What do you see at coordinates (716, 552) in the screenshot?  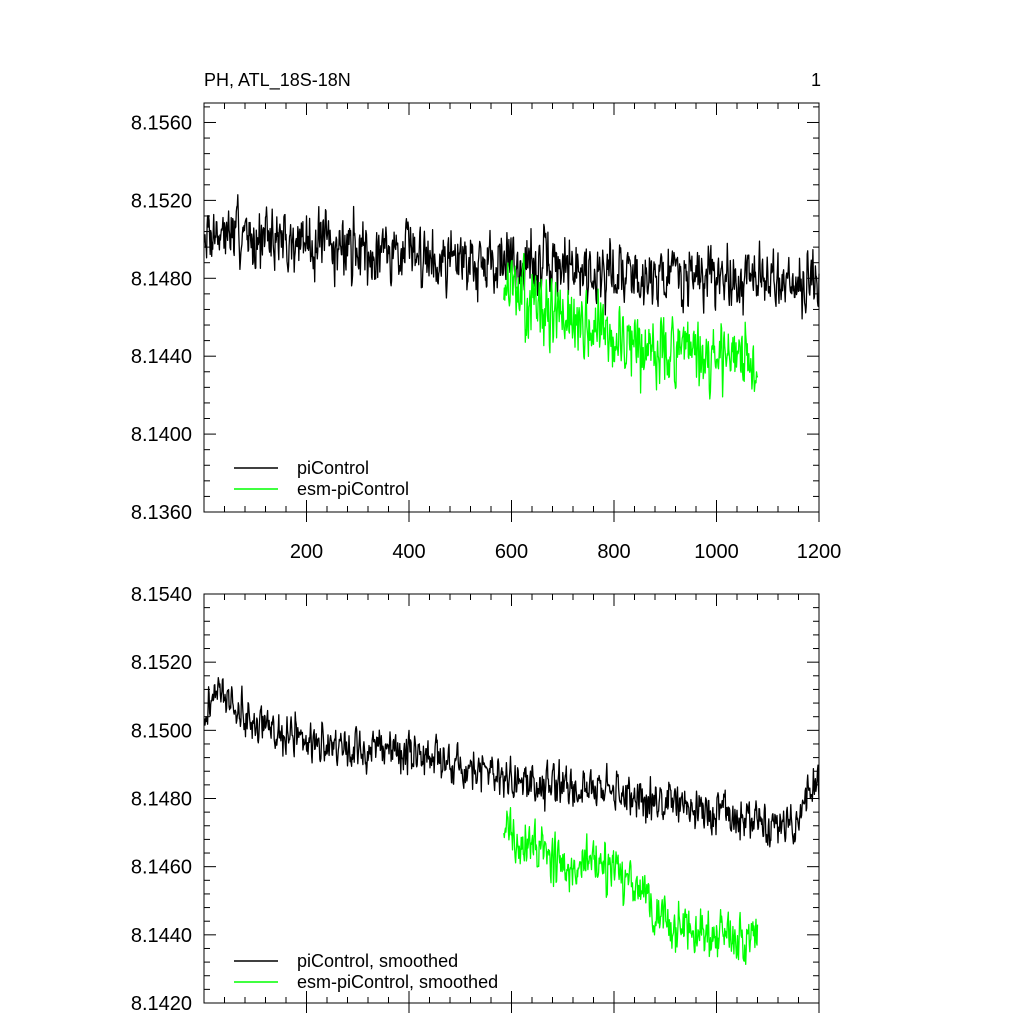 I see `x-tick-label: 1000` at bounding box center [716, 552].